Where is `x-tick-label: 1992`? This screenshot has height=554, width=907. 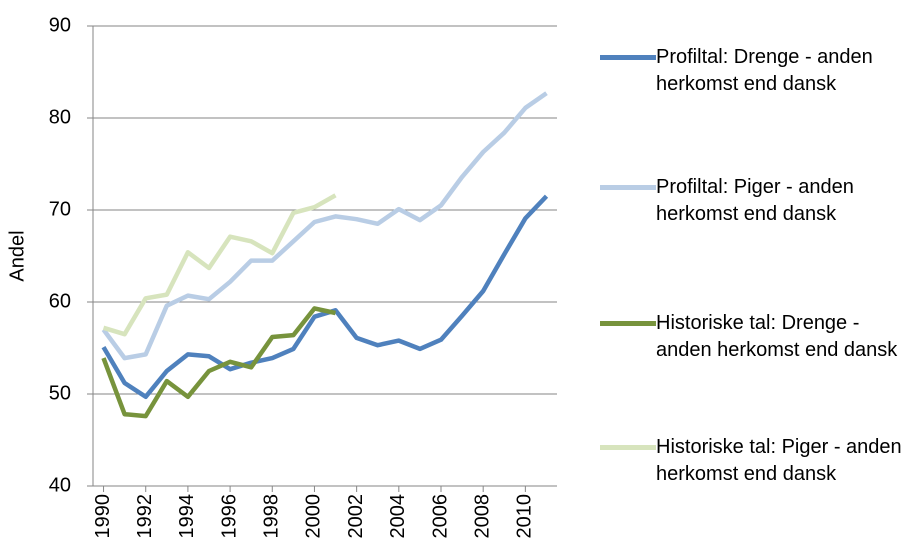 x-tick-label: 1992 is located at coordinates (145, 516).